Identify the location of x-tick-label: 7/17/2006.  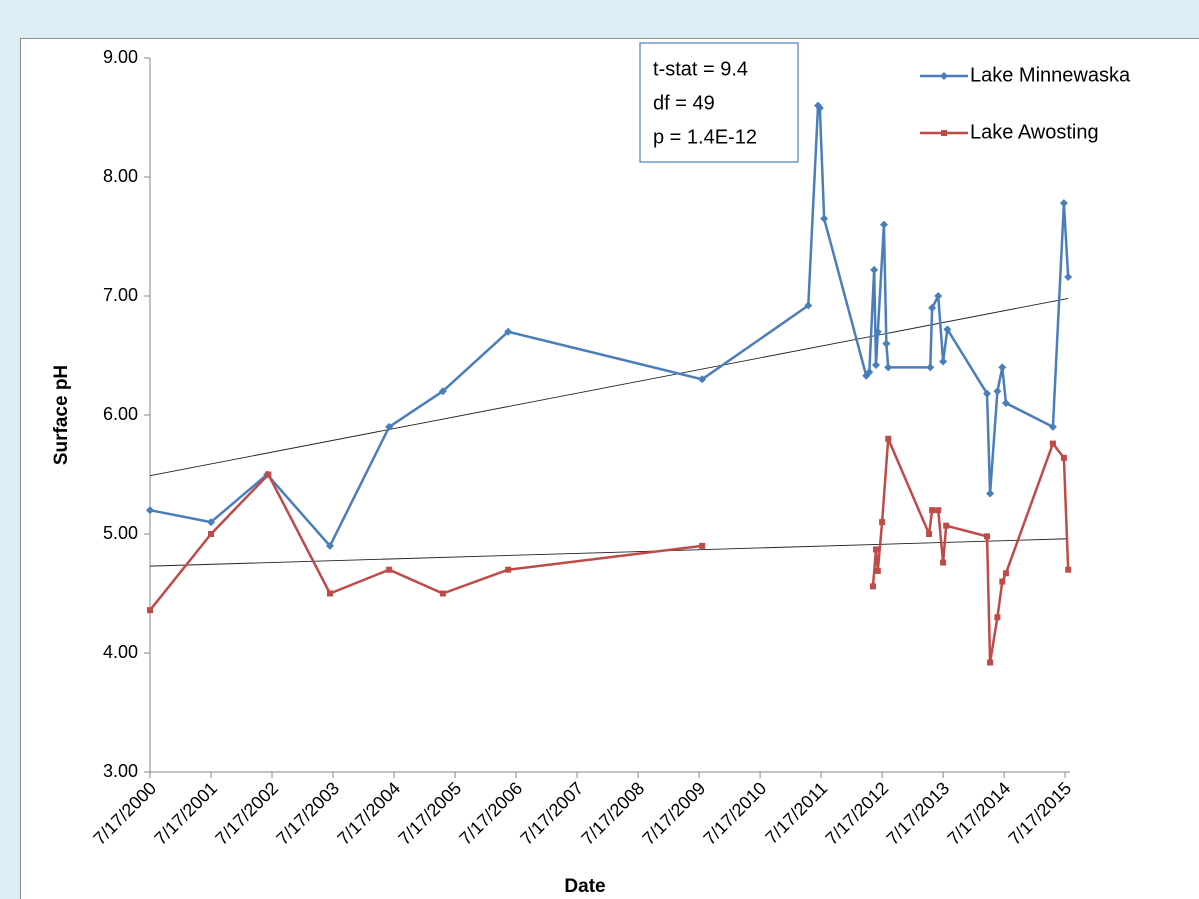
(490, 813).